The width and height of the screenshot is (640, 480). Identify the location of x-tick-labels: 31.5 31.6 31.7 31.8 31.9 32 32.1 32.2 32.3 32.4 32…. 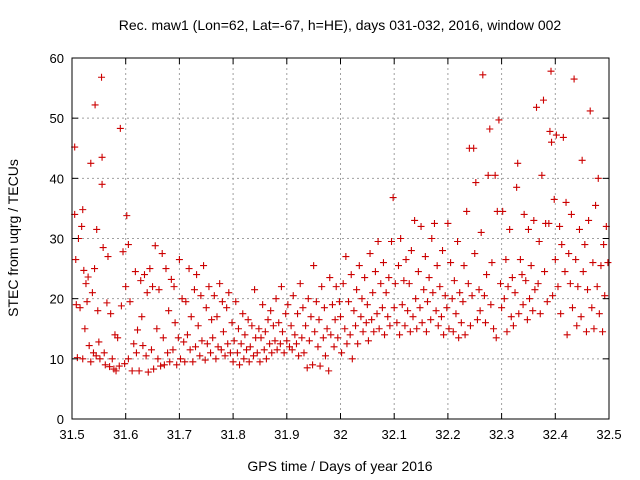
(340, 434).